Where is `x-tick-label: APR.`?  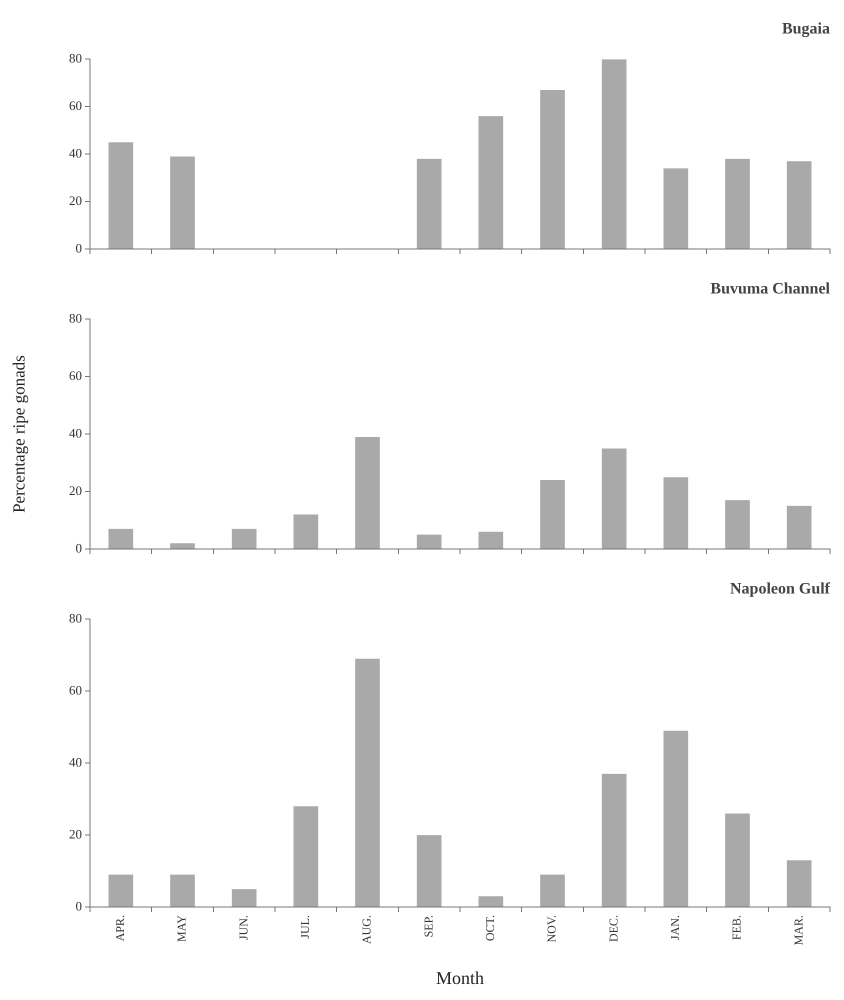
x-tick-label: APR. is located at coordinates (119, 928).